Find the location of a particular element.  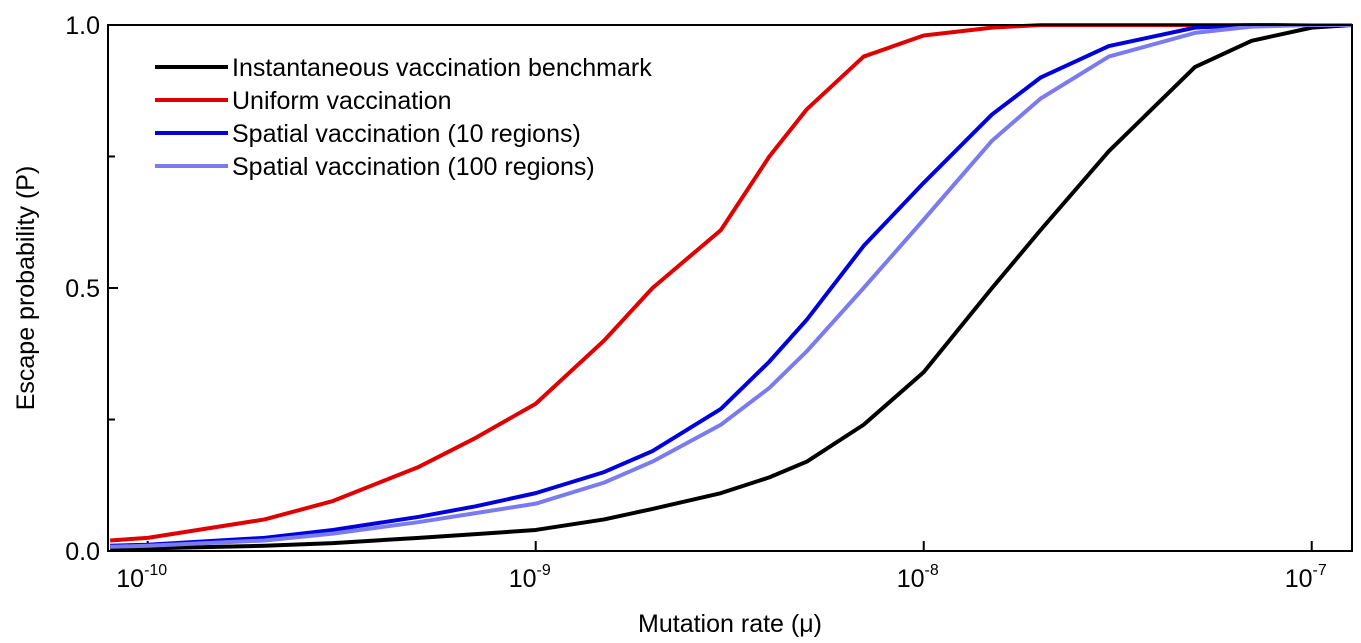

legend-label: Uniform vaccination is located at coordinates (342, 101).